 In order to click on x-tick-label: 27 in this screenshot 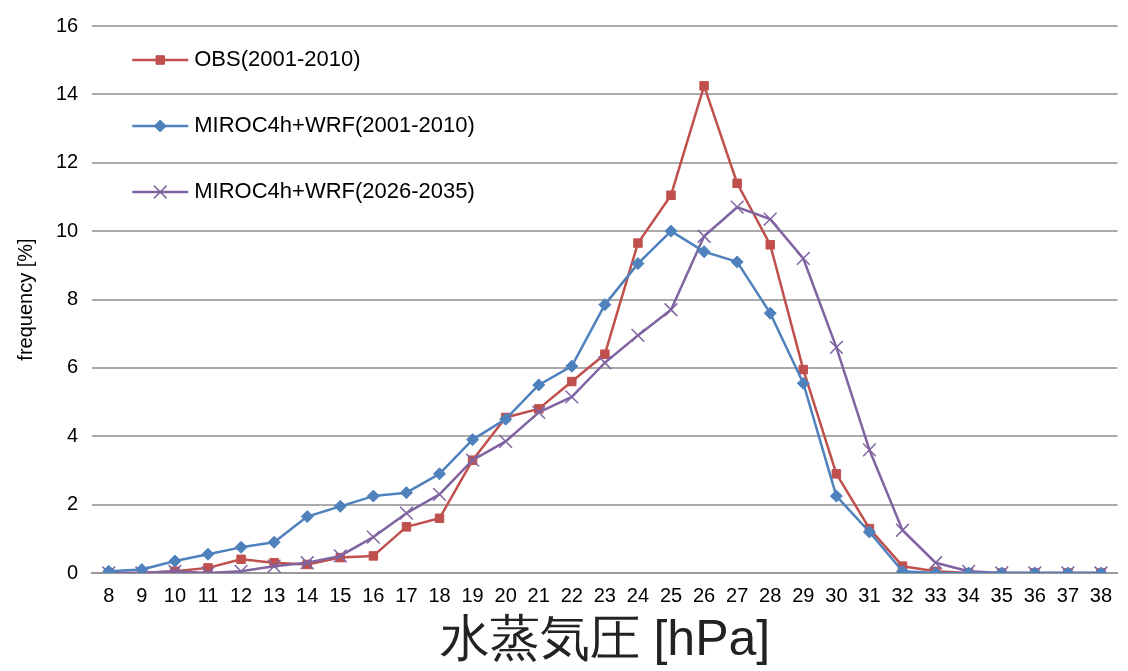, I will do `click(737, 594)`.